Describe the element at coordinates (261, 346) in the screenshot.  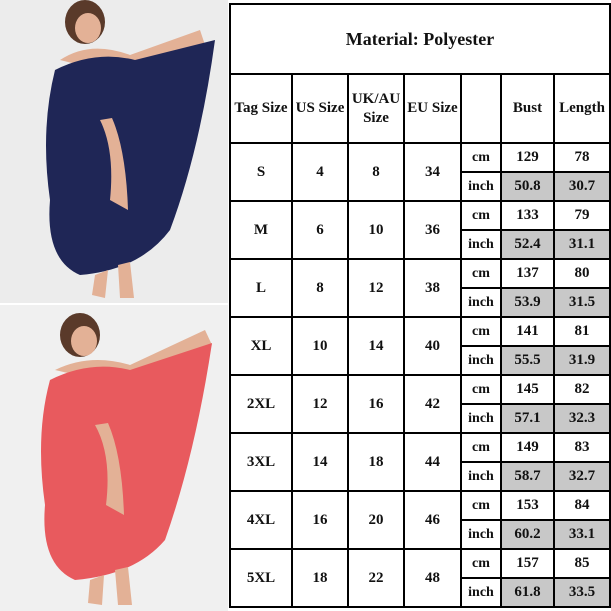
I see `tag-size-cell: XL` at that location.